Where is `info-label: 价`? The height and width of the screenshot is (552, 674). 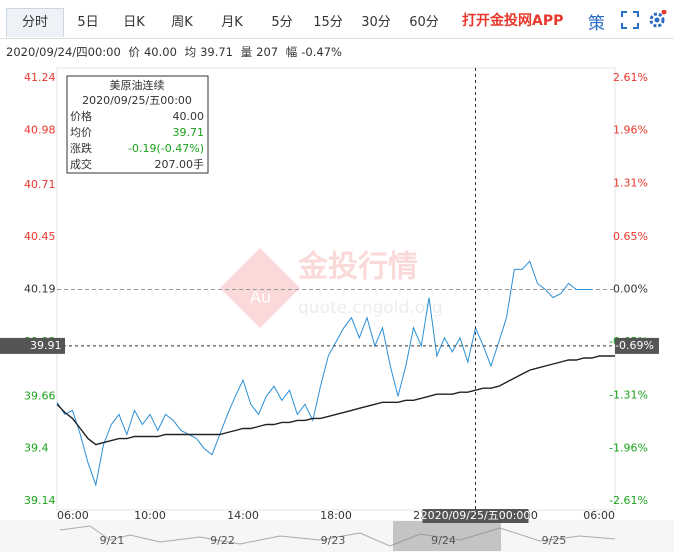
info-label: 价 is located at coordinates (134, 52).